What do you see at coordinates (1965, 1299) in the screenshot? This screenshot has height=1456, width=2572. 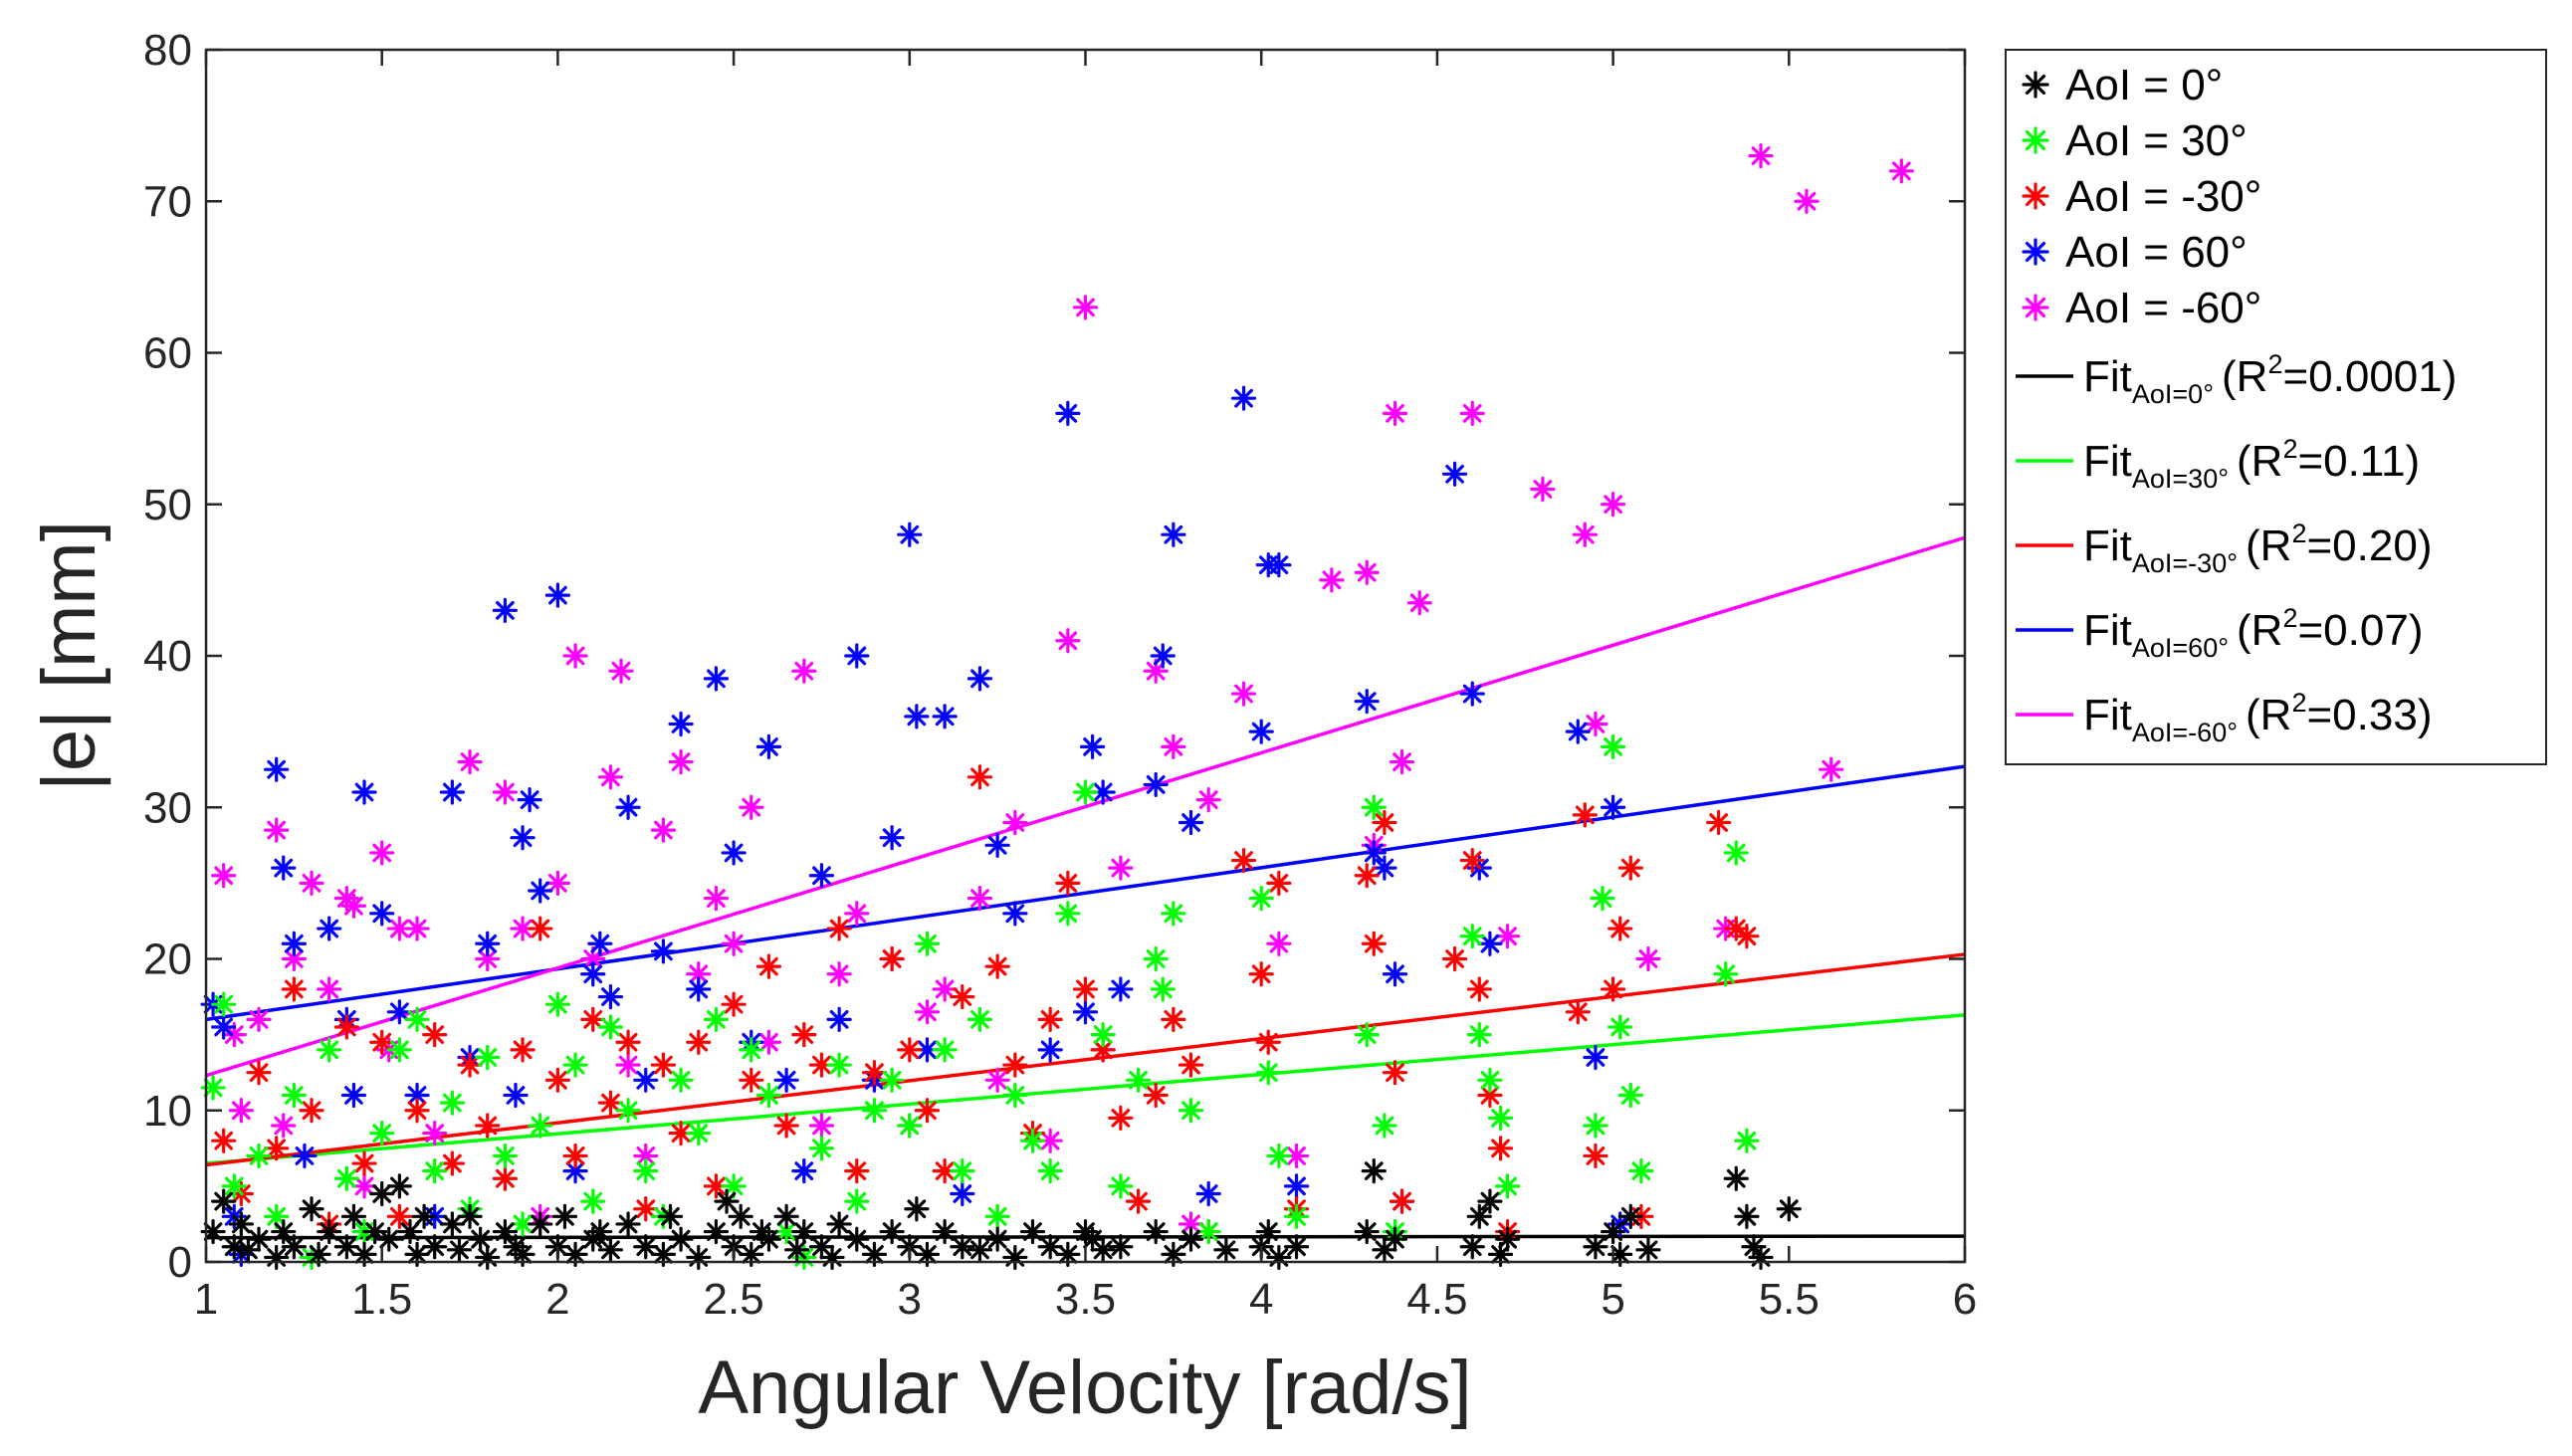 I see `x-tick-label: 6` at bounding box center [1965, 1299].